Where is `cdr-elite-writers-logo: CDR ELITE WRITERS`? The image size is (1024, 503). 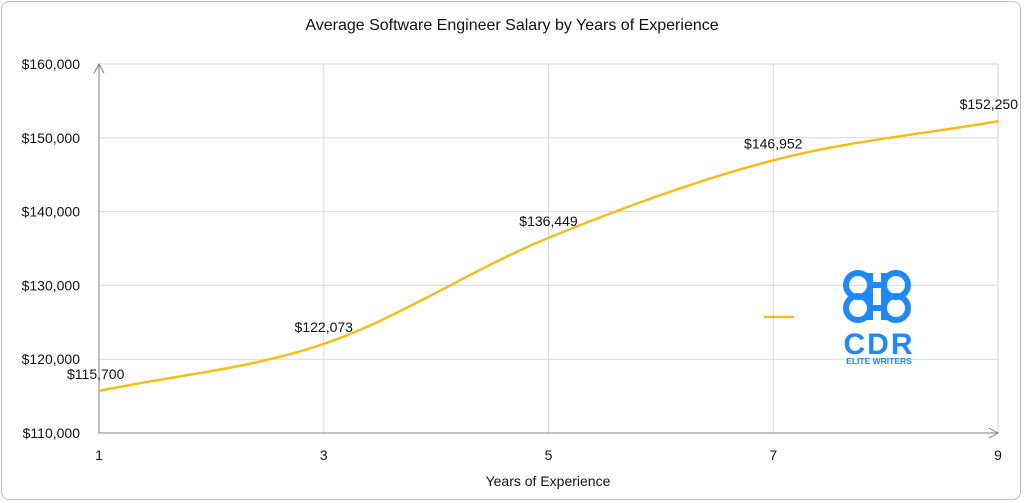
cdr-elite-writers-logo: CDR ELITE WRITERS is located at coordinates (879, 318).